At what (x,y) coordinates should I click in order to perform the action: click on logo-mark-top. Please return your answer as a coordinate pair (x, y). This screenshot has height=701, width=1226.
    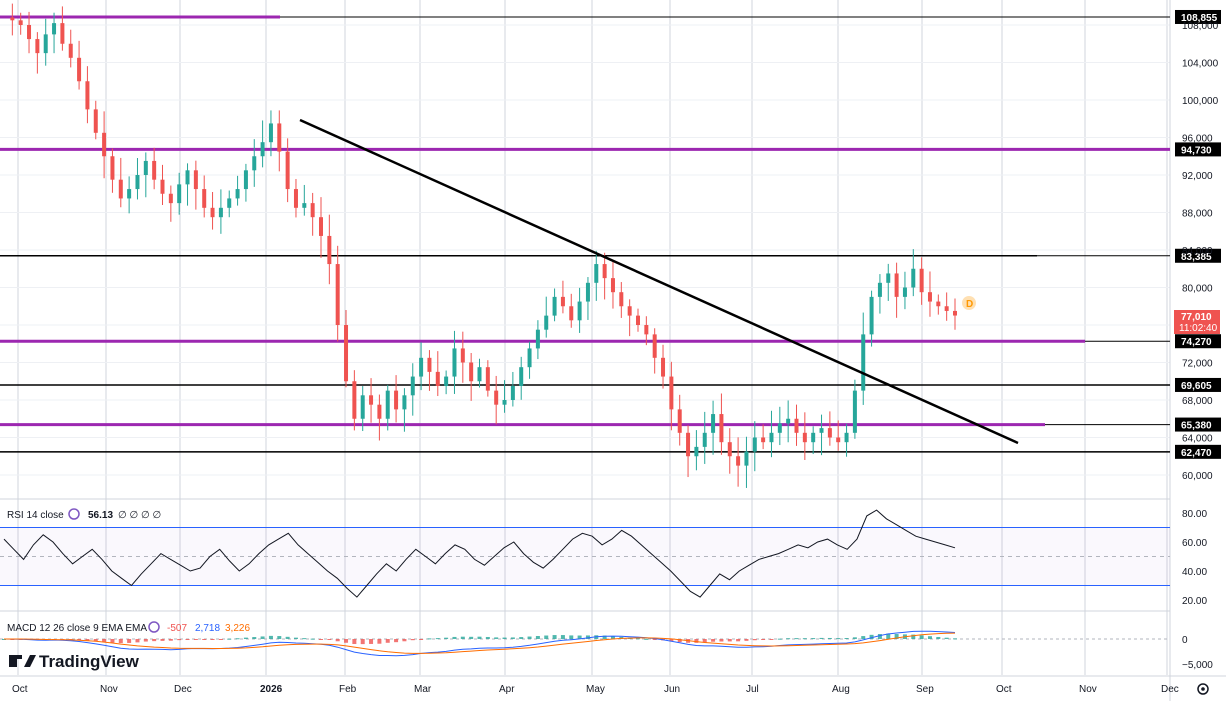
    Looking at the image, I should click on (19, 657).